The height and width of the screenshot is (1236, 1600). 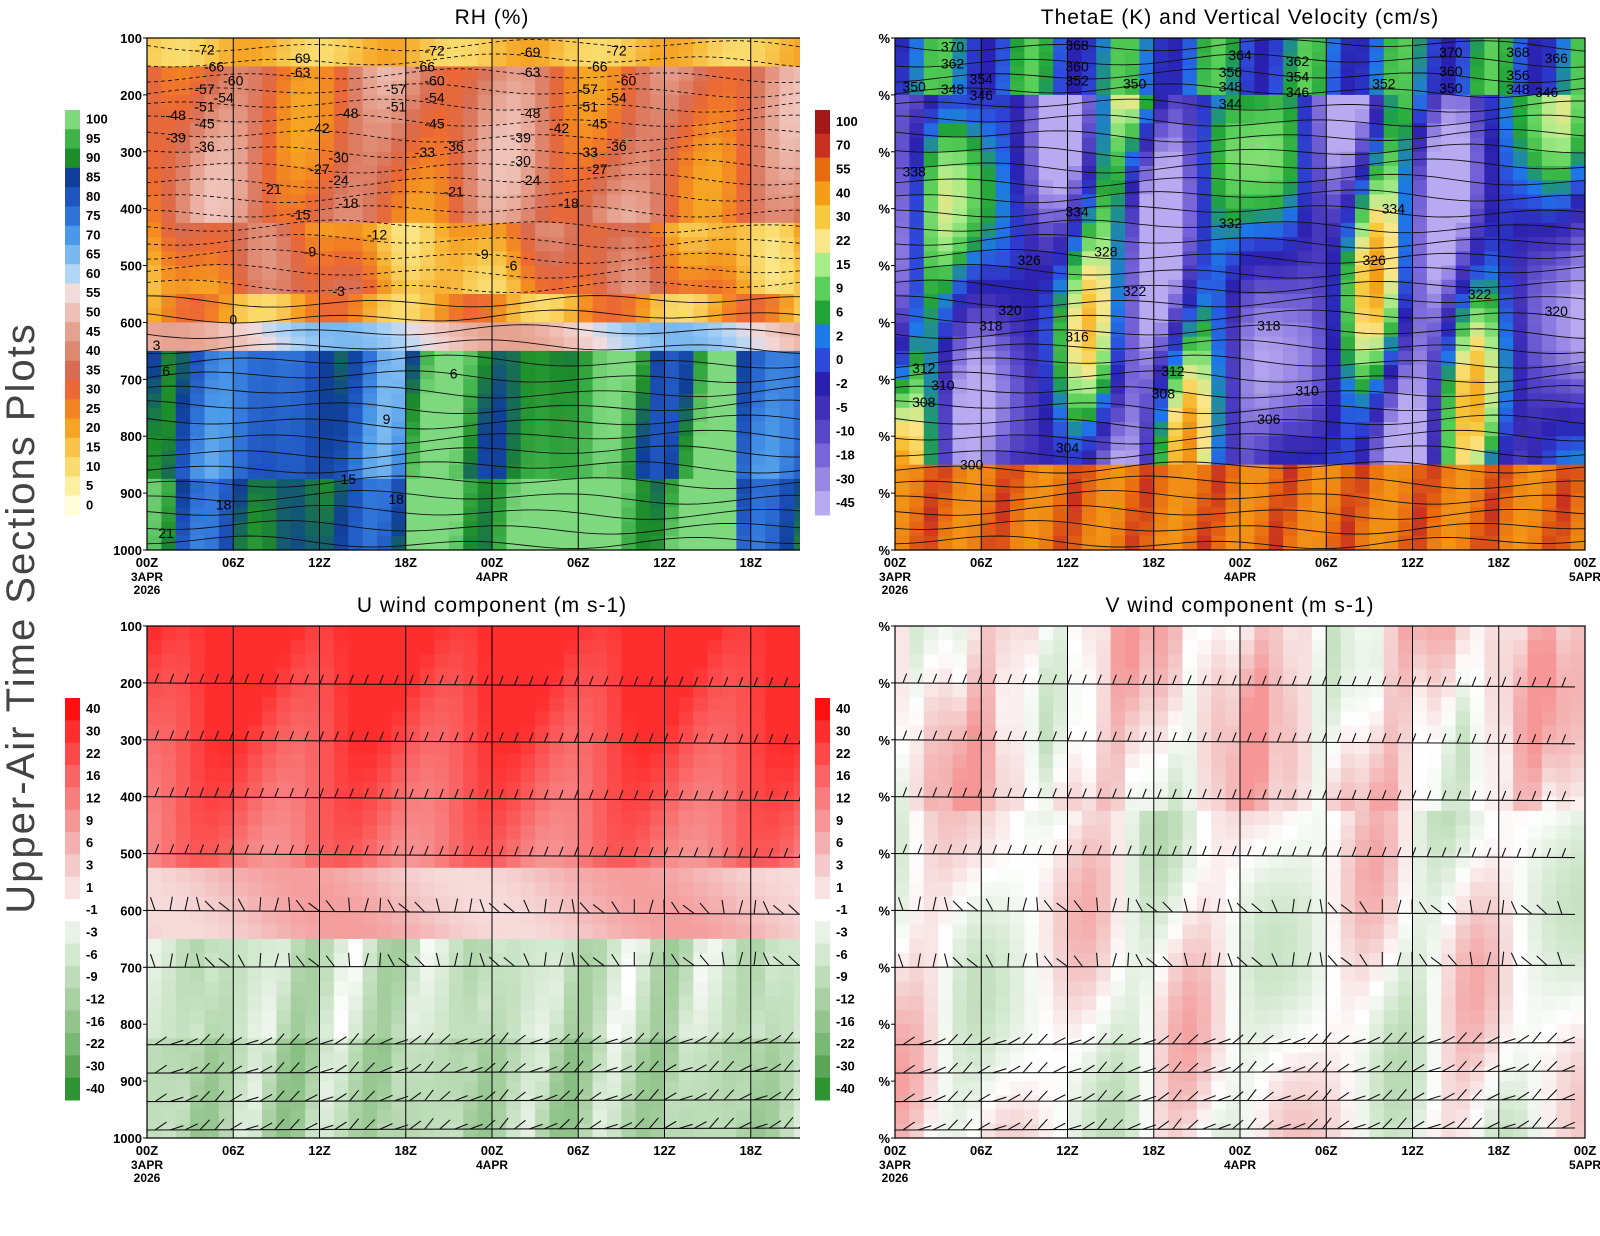 I want to click on rh-title: RH (%), so click(x=492, y=17).